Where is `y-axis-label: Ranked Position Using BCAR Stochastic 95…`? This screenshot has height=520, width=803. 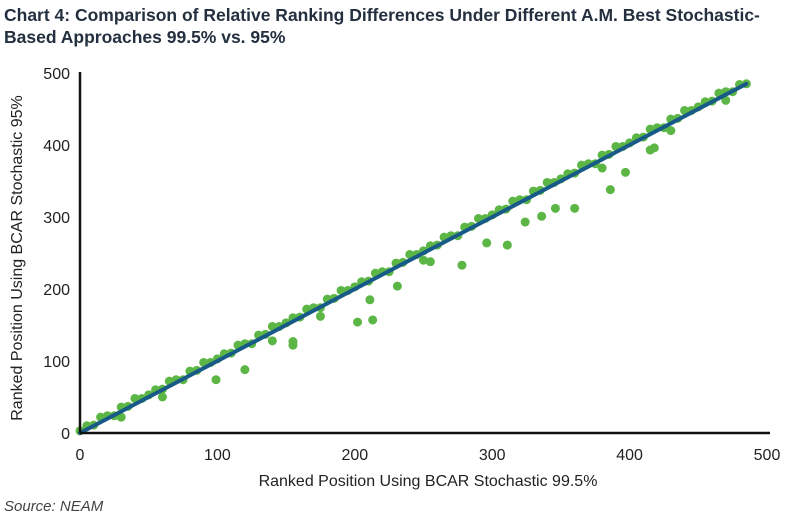
y-axis-label: Ranked Position Using BCAR Stochastic 95… is located at coordinates (17, 258).